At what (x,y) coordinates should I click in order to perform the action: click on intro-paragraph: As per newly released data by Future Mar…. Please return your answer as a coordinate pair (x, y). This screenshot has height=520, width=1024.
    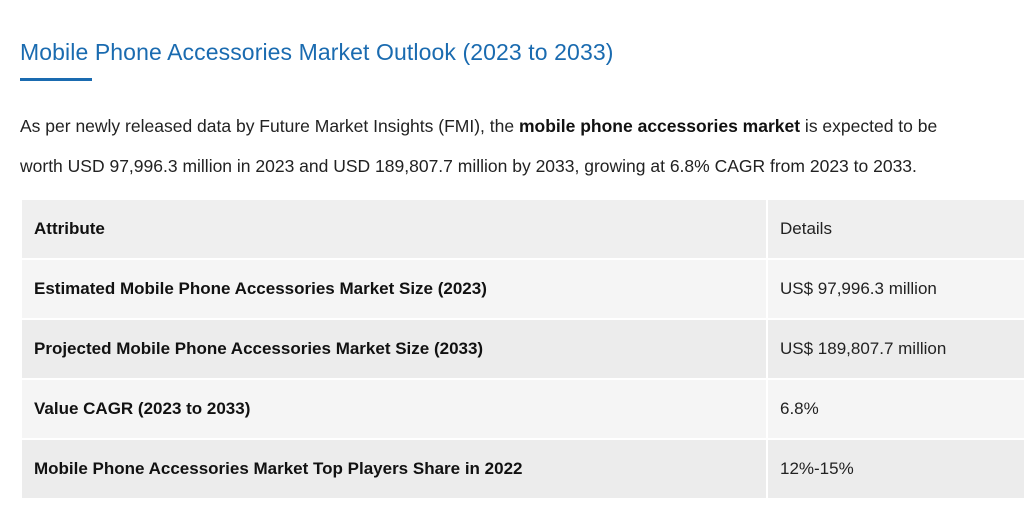
    Looking at the image, I should click on (519, 146).